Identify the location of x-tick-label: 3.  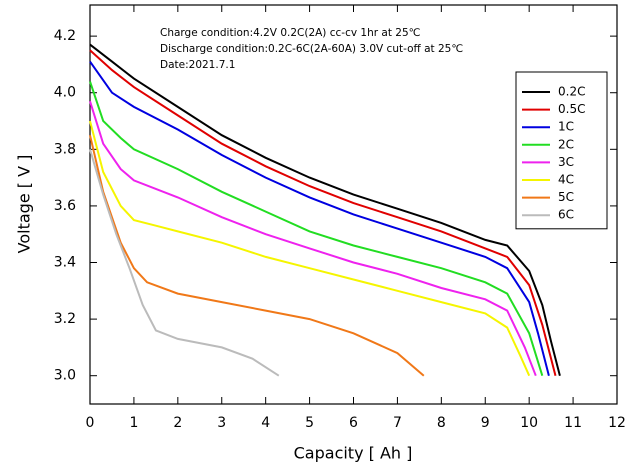
(221, 423).